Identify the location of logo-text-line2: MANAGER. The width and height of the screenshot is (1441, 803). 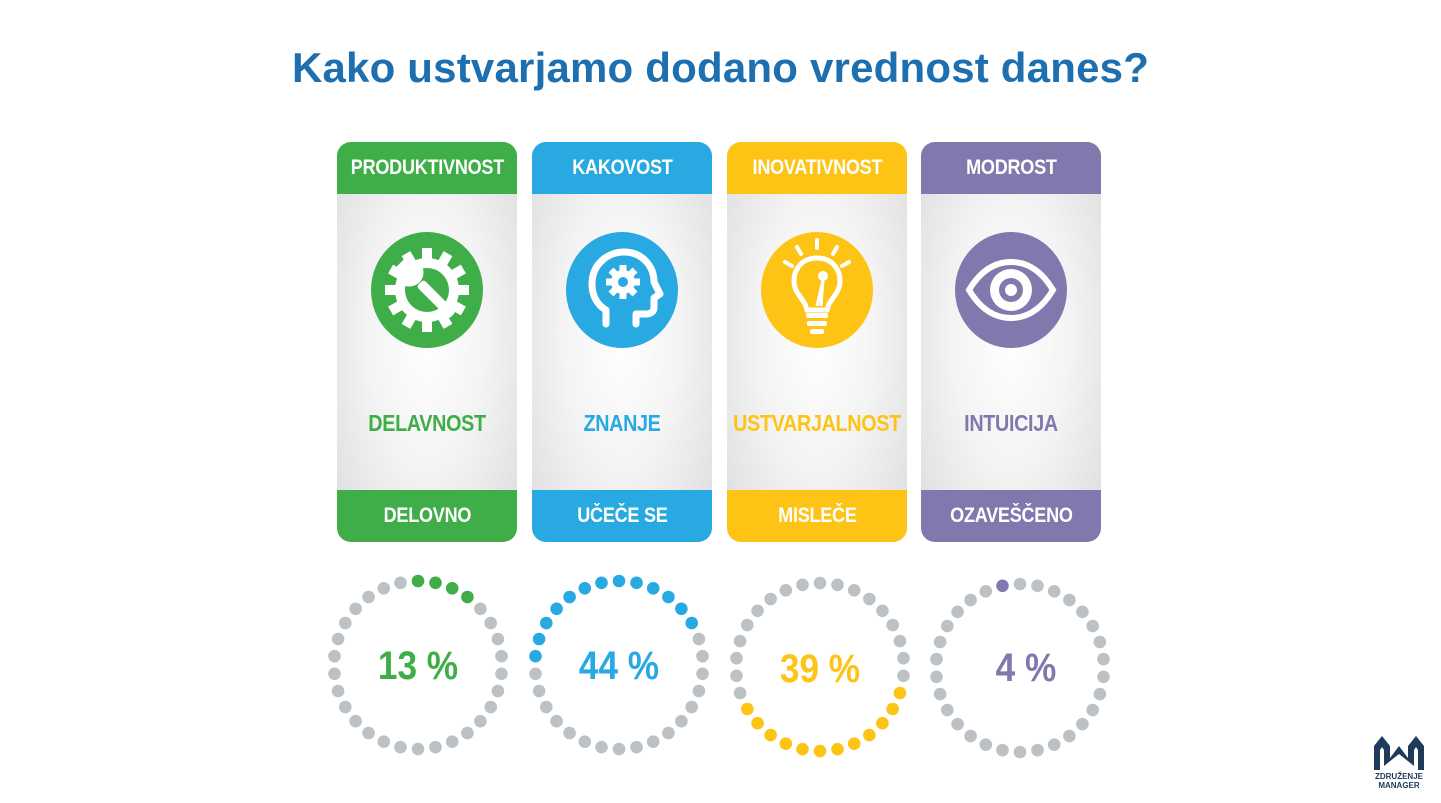
(1399, 785).